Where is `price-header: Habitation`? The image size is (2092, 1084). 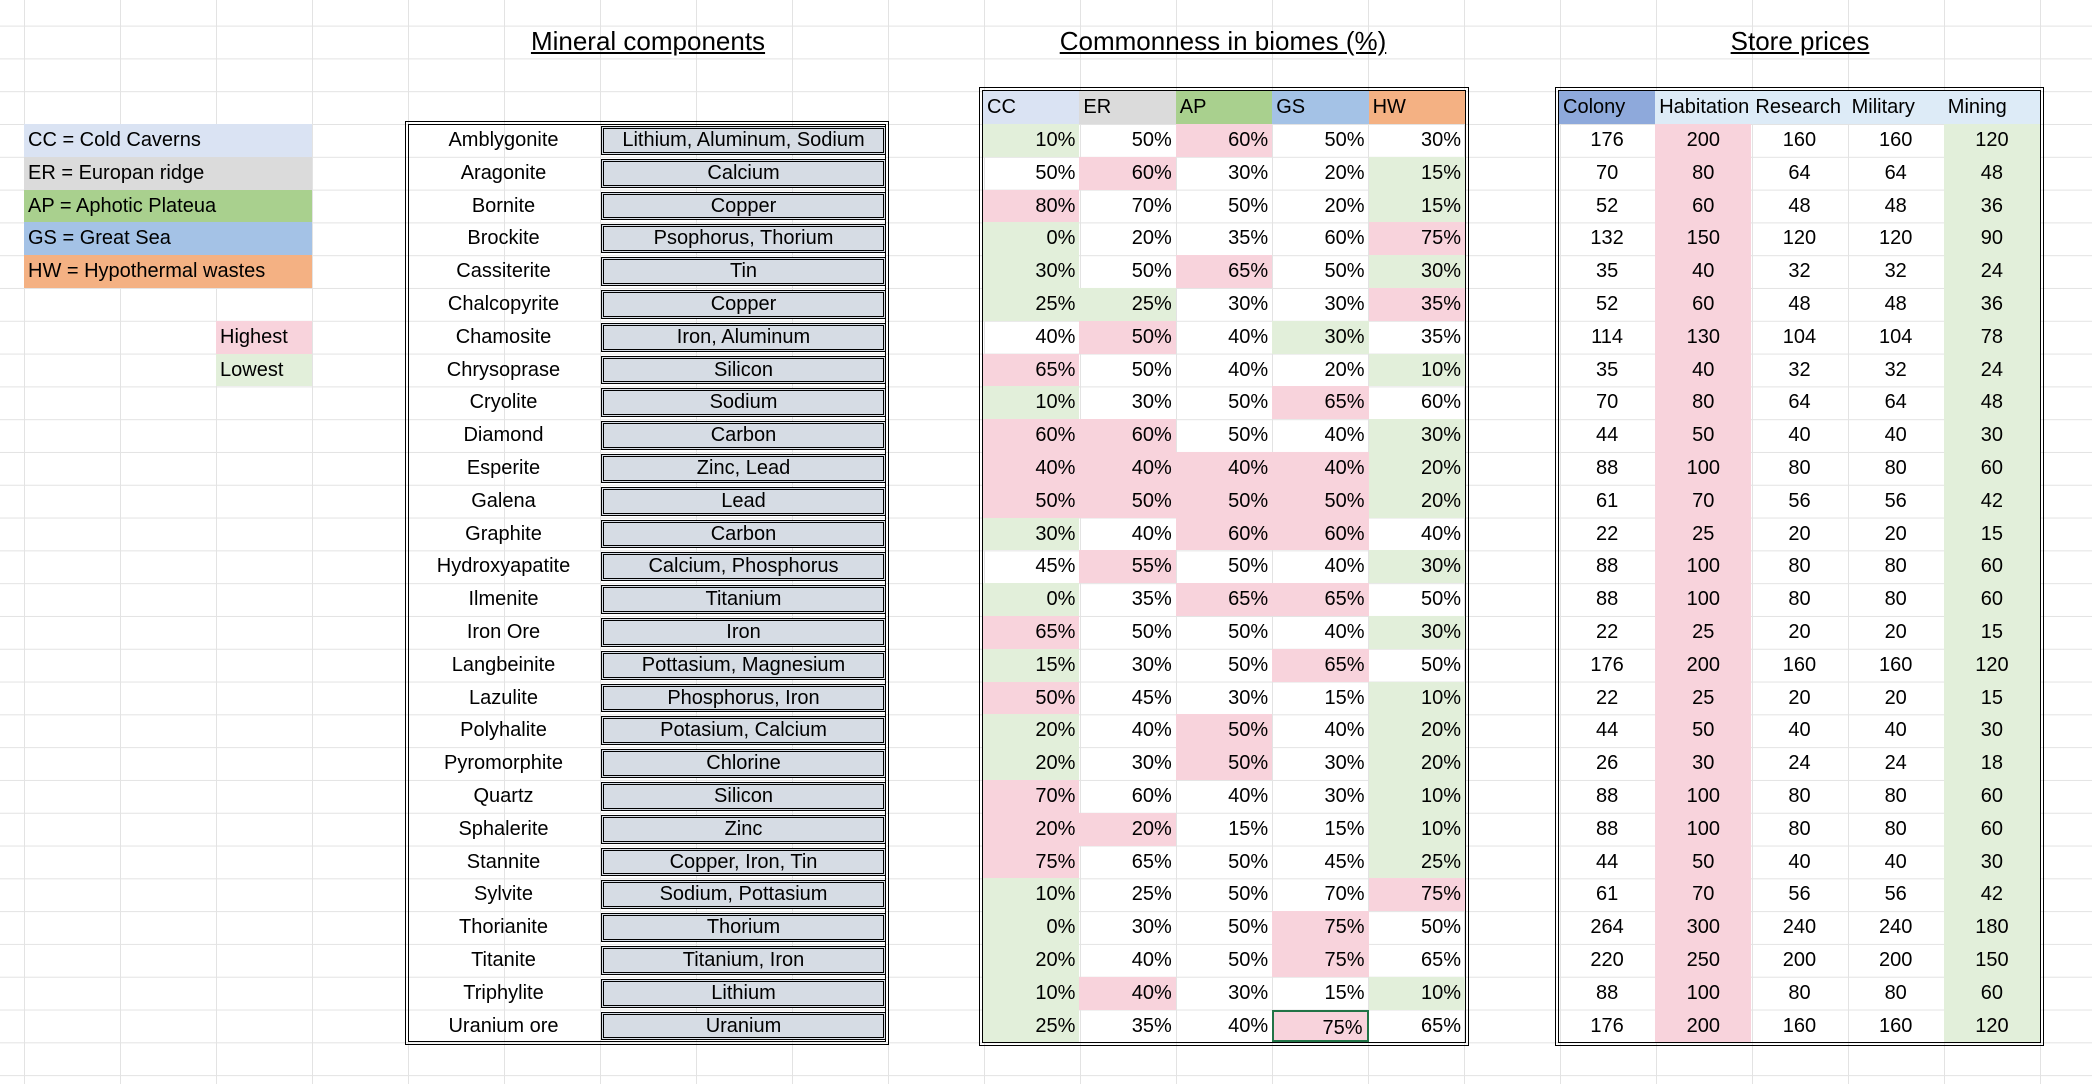
price-header: Habitation is located at coordinates (1703, 107).